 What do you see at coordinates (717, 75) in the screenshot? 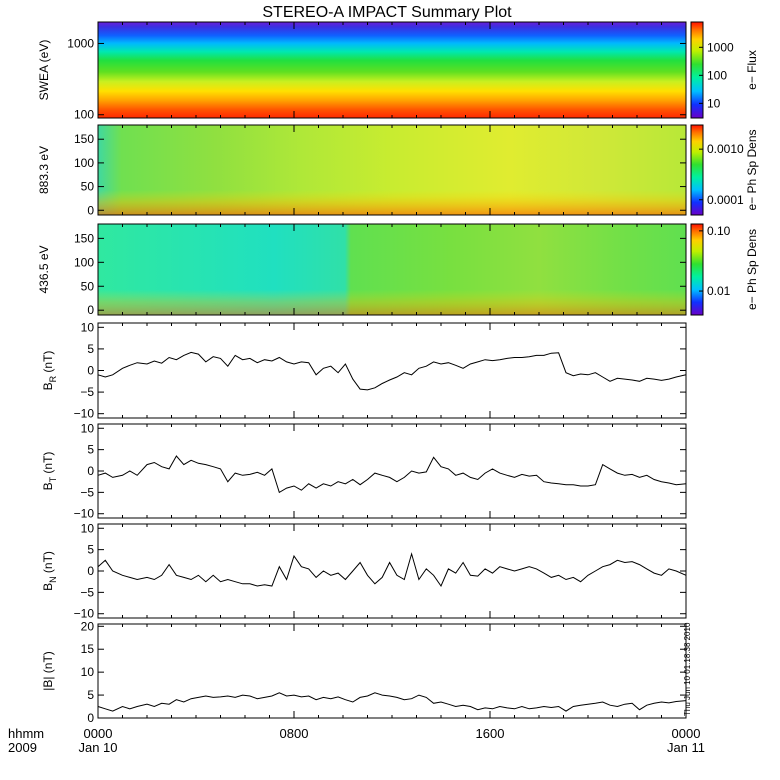
I see `panel-swea-colorbar-tick-label: 100` at bounding box center [717, 75].